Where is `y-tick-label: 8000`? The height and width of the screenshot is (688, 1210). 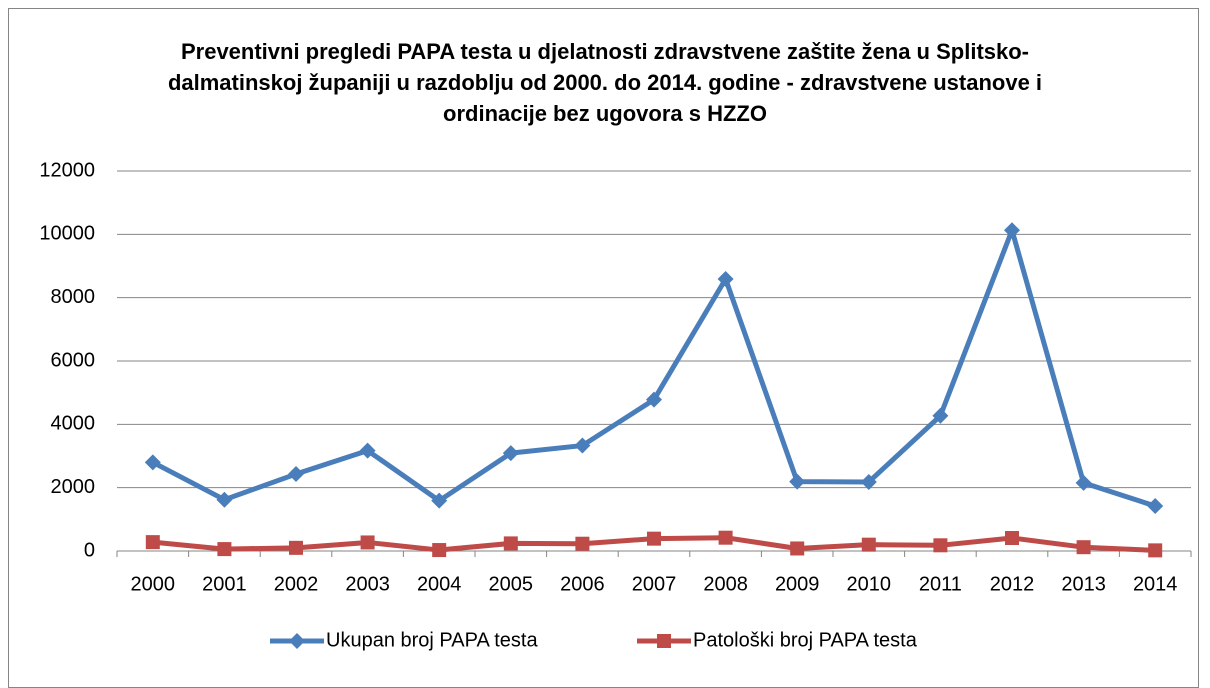
y-tick-label: 8000 is located at coordinates (73, 297).